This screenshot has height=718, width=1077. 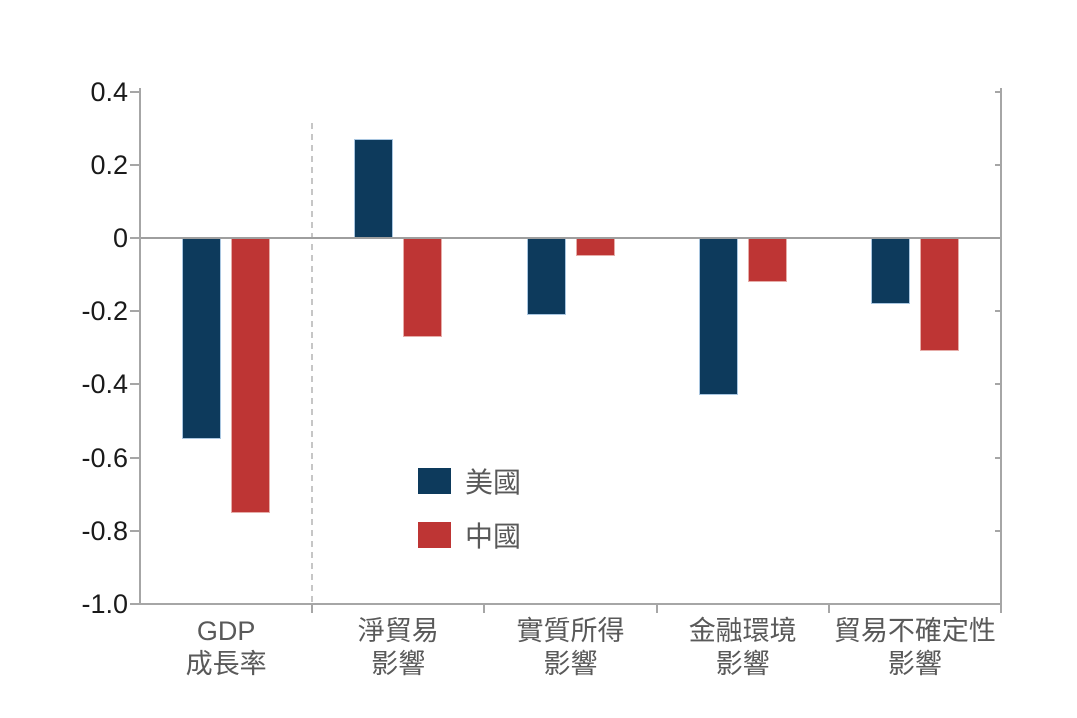 I want to click on bar-china-cat0, so click(x=251, y=375).